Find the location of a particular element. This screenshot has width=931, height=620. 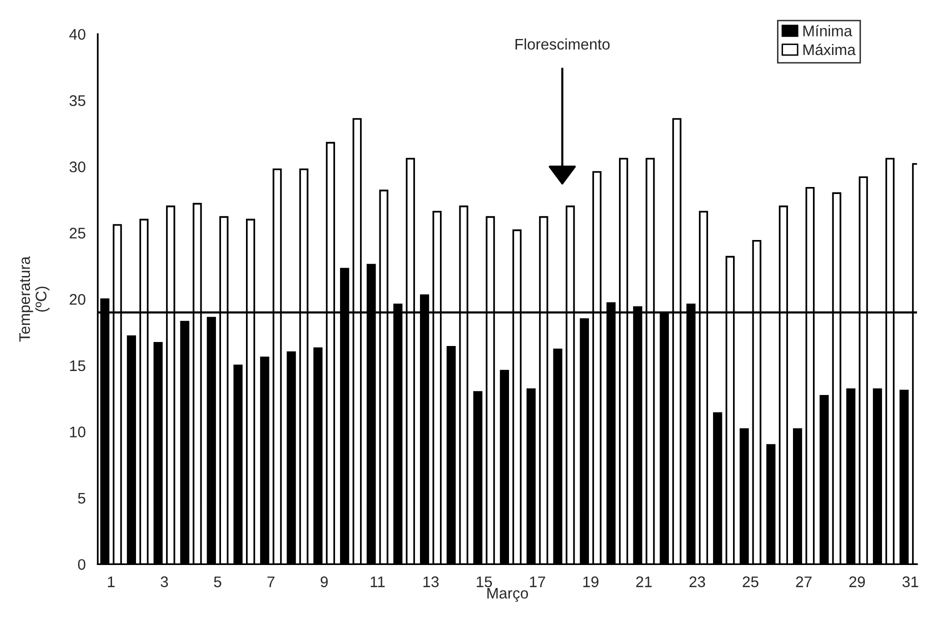

x-tick-label: 1 is located at coordinates (111, 582).